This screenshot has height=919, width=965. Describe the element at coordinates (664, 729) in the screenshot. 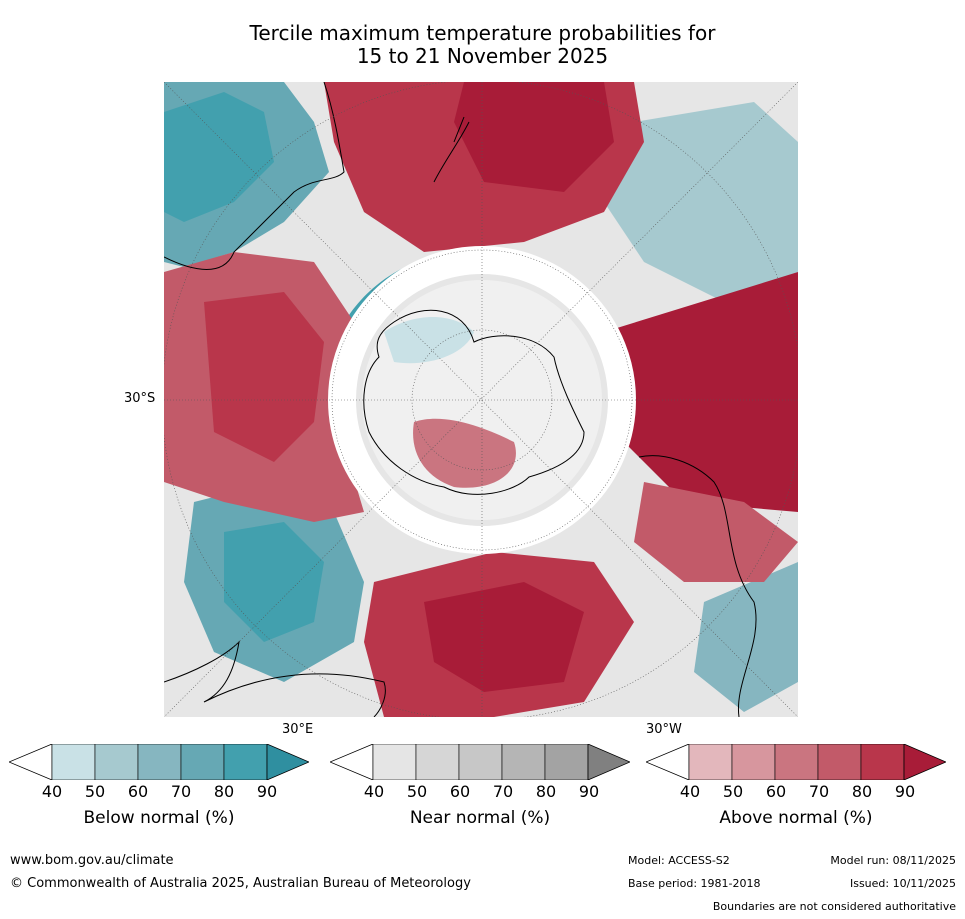

I see `longitude-label-30w: 30°W` at that location.